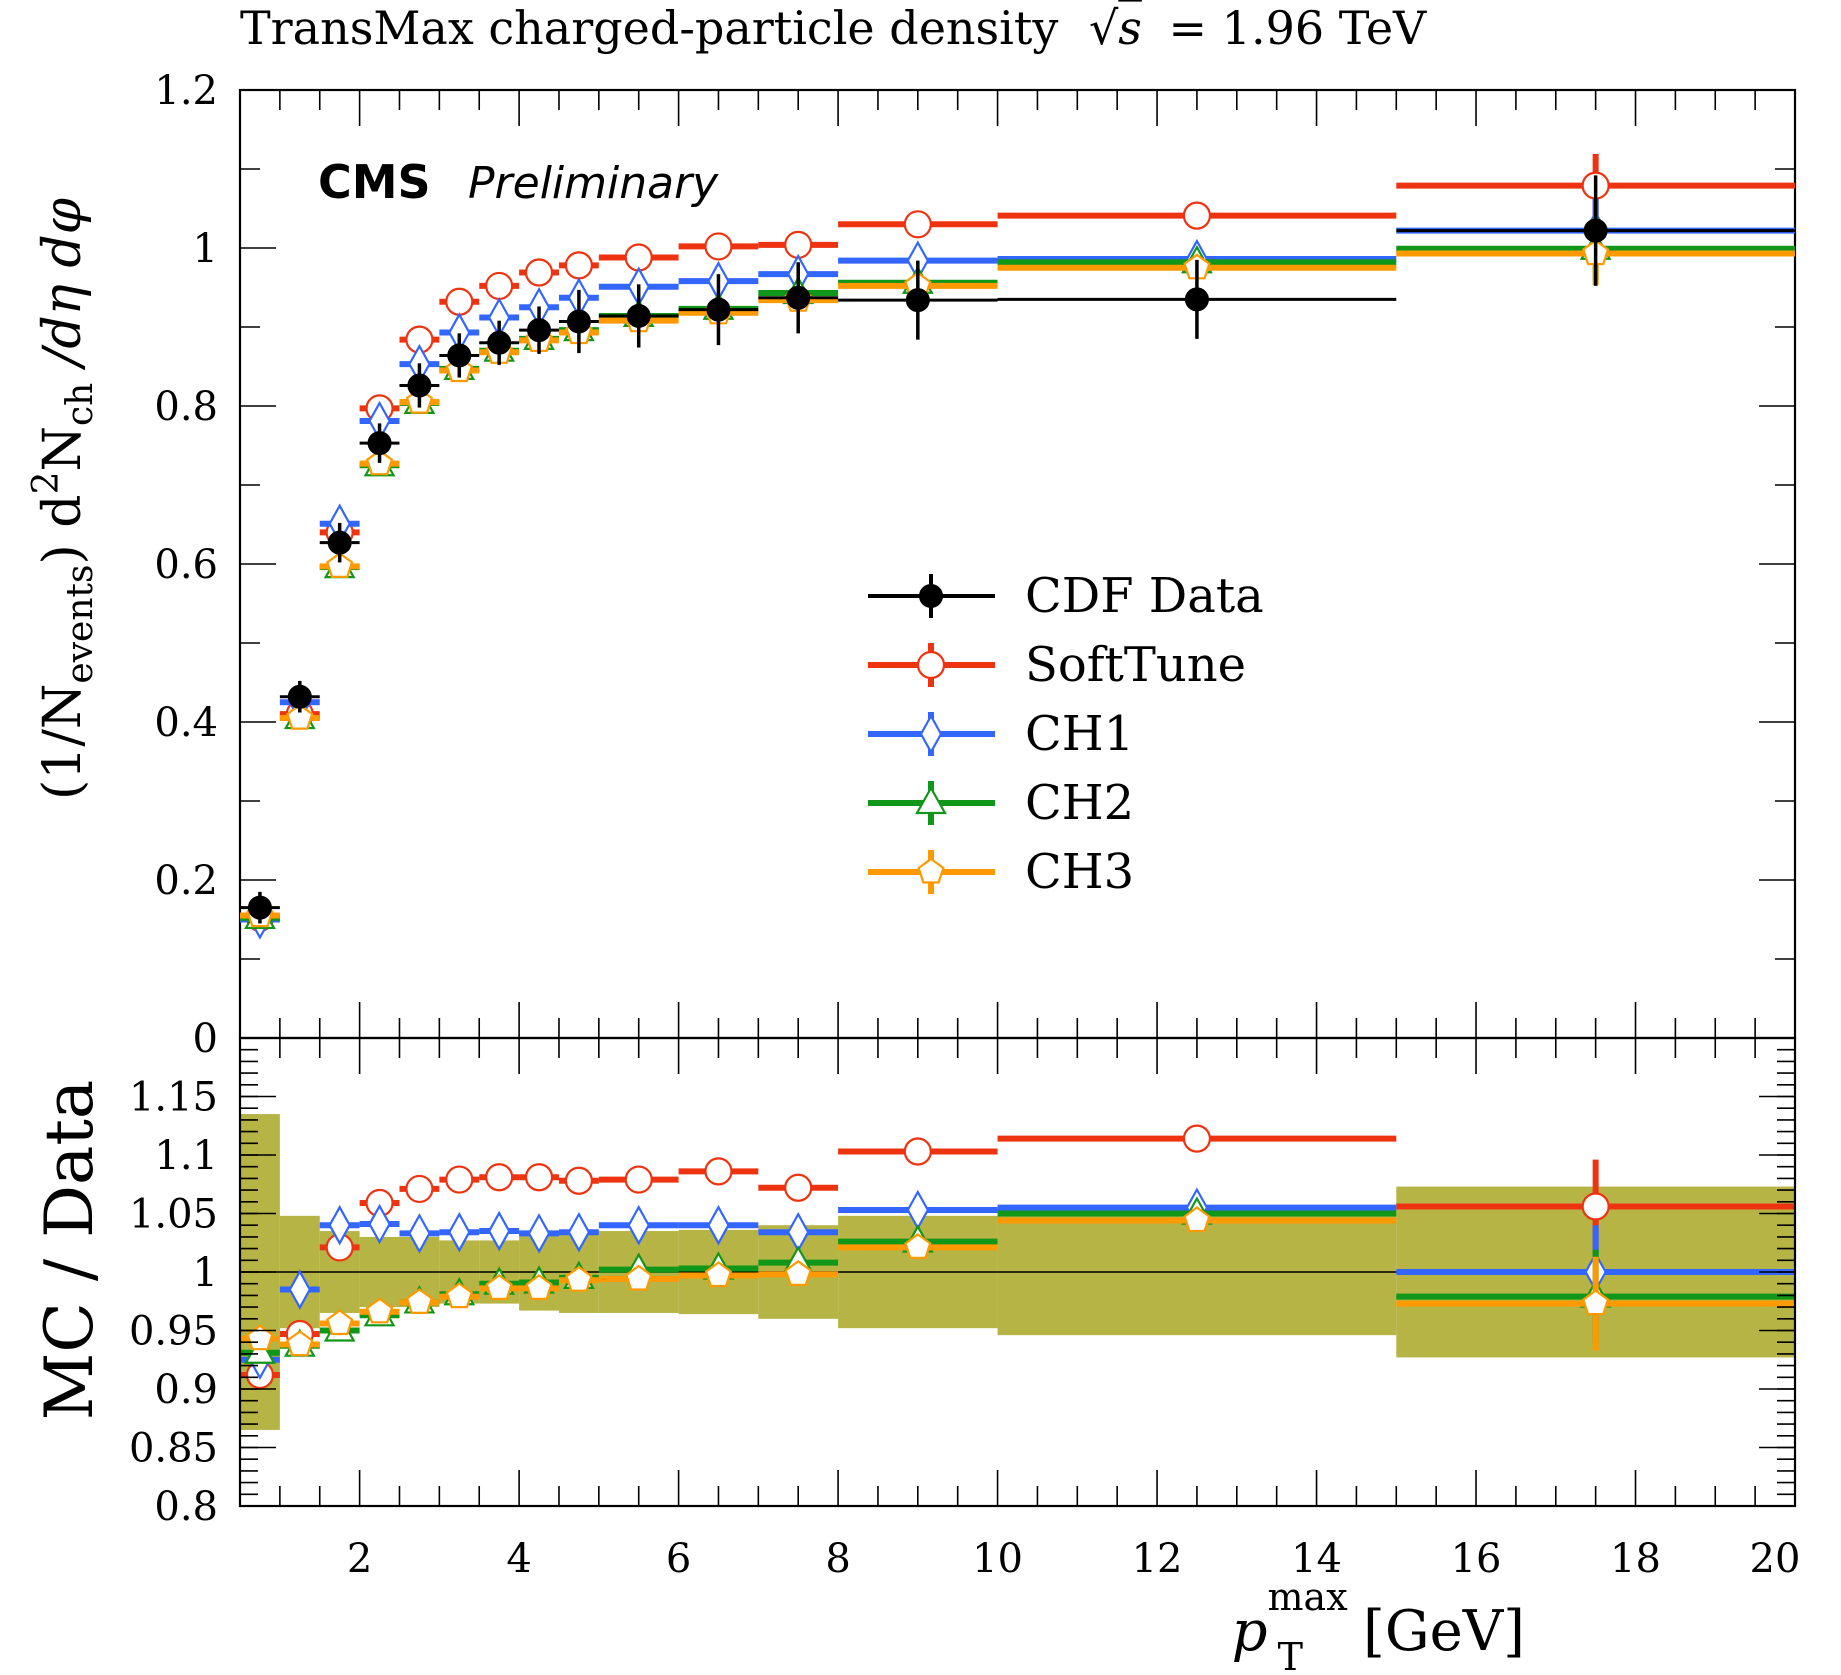  Describe the element at coordinates (1001, 734) in the screenshot. I see `legend-entry-ch1: CH1` at that location.